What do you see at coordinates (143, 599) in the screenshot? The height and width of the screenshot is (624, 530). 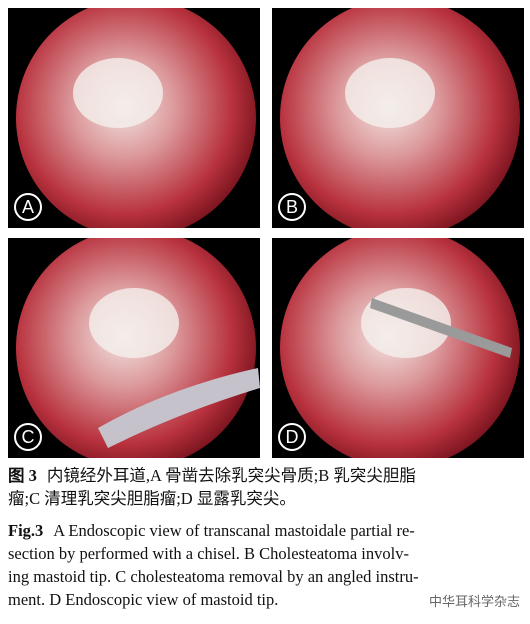 I see `caption-line: ment. D Endoscopic view of mastoid tip.` at bounding box center [143, 599].